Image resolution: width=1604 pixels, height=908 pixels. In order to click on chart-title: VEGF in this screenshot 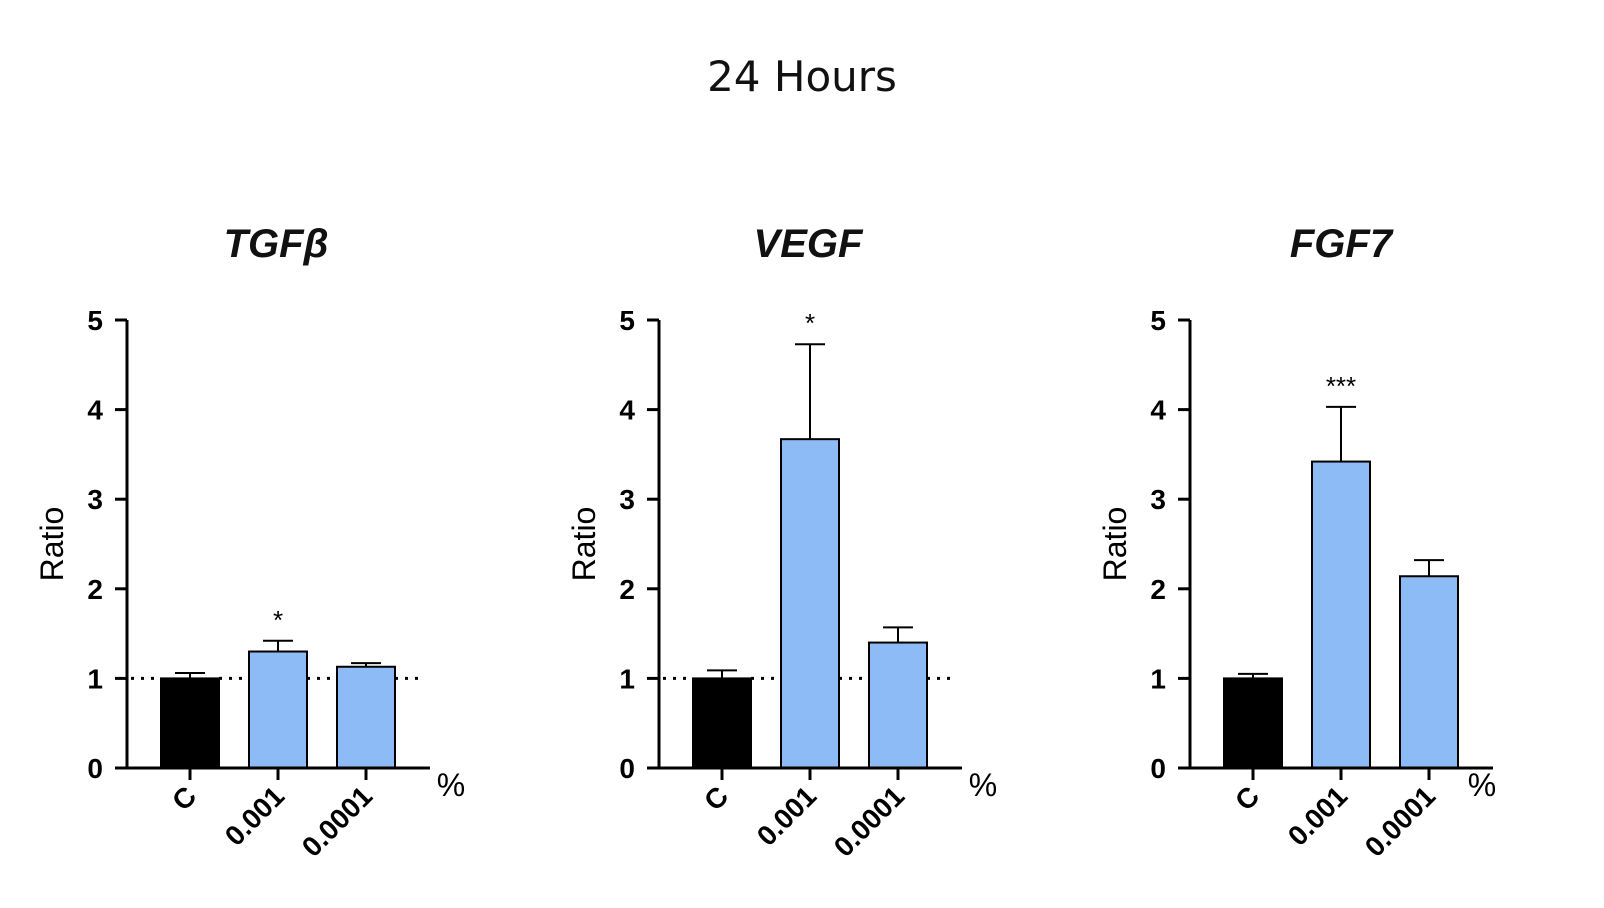, I will do `click(809, 244)`.